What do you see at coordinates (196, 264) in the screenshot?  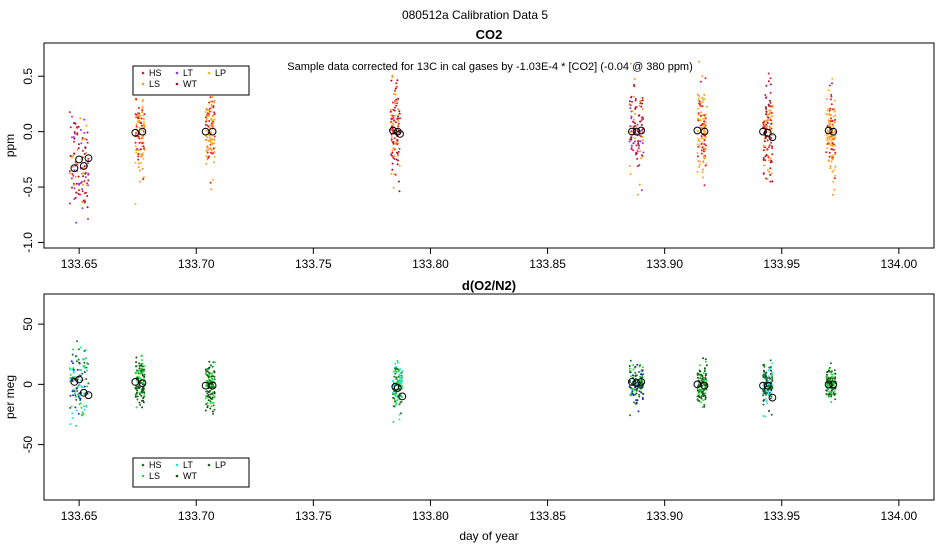 I see `x-tick-label: 133.70` at bounding box center [196, 264].